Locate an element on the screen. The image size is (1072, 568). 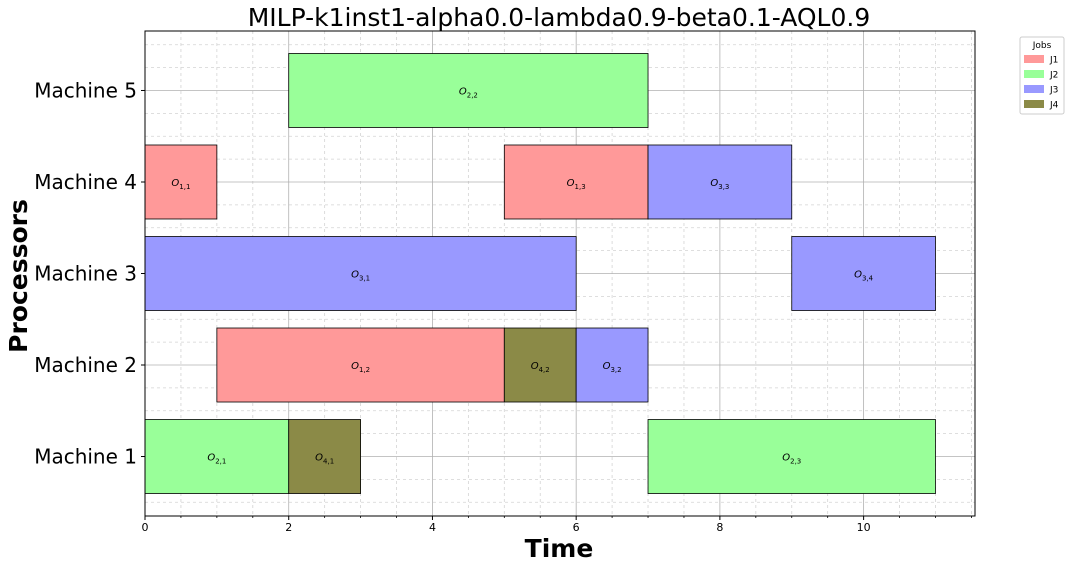
y-tick-label: Machine 1 is located at coordinates (85, 457).